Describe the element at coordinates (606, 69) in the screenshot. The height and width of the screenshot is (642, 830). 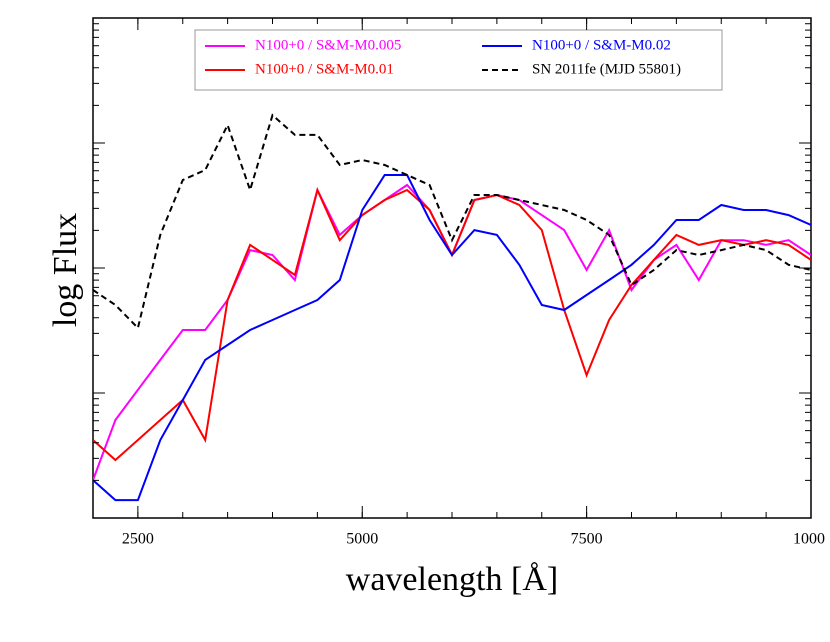
I see `legend-label: SN 2011fe (MJD 55801)` at that location.